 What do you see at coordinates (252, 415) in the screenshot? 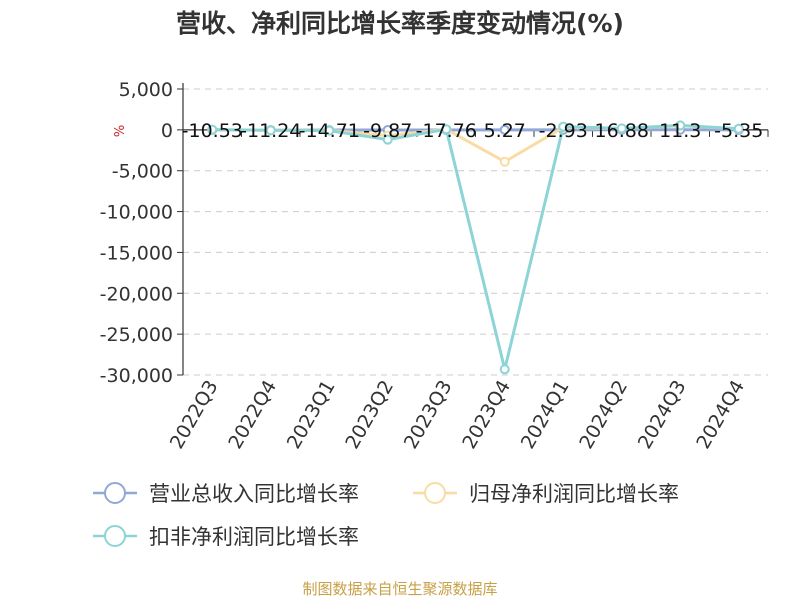
I see `x-tick-label: 2022Q4` at bounding box center [252, 415].